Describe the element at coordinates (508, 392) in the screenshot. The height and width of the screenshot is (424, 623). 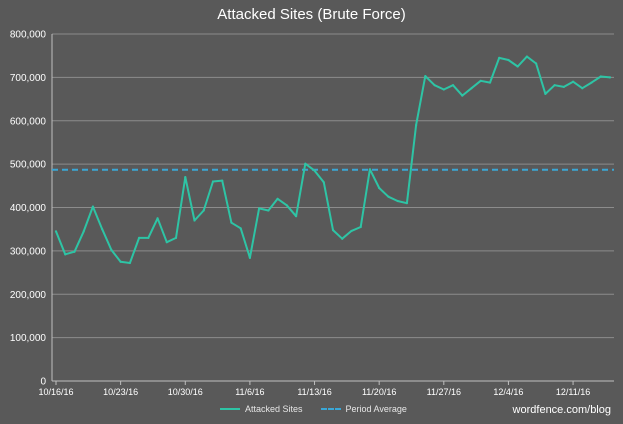
I see `x-tick-label: 12/4/16` at that location.